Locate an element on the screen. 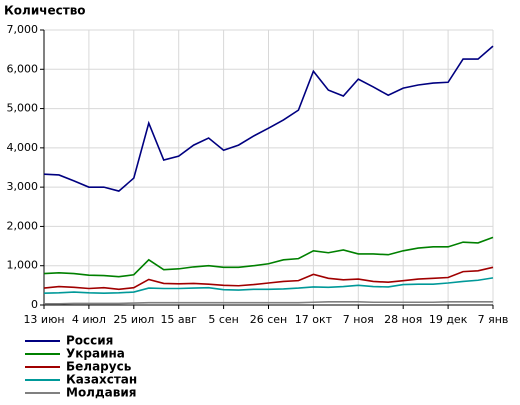 This screenshot has height=405, width=520. y-tick-label: 0 is located at coordinates (34, 304).